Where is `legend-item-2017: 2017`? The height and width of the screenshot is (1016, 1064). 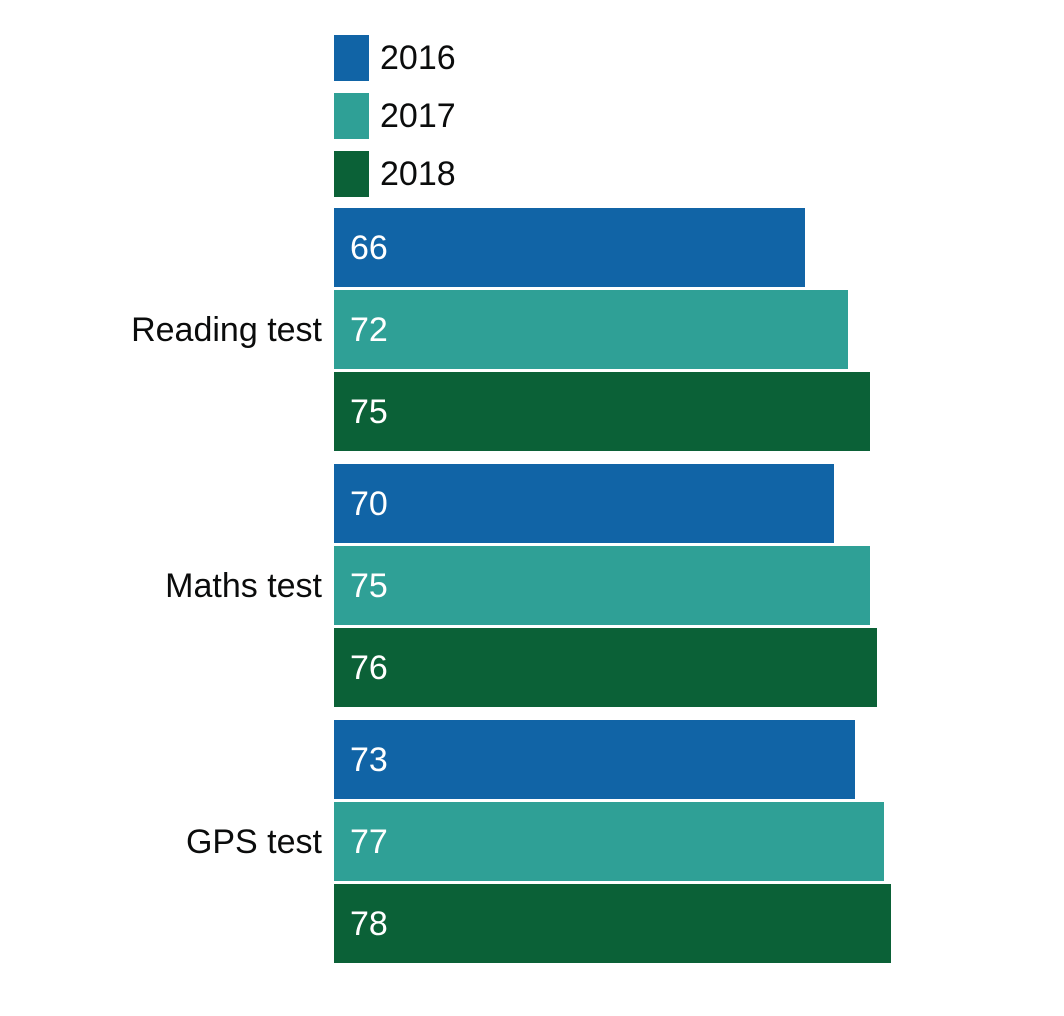
legend-item-2017: 2017 is located at coordinates (395, 116).